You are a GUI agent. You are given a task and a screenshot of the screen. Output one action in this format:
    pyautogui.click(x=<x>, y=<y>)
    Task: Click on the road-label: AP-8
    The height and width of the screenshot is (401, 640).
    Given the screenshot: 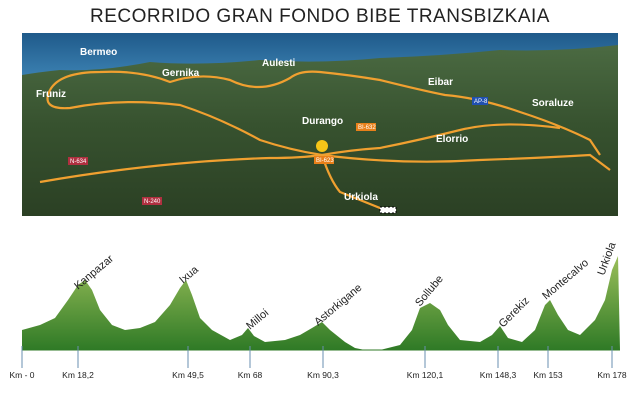 What is the action you would take?
    pyautogui.click(x=481, y=102)
    